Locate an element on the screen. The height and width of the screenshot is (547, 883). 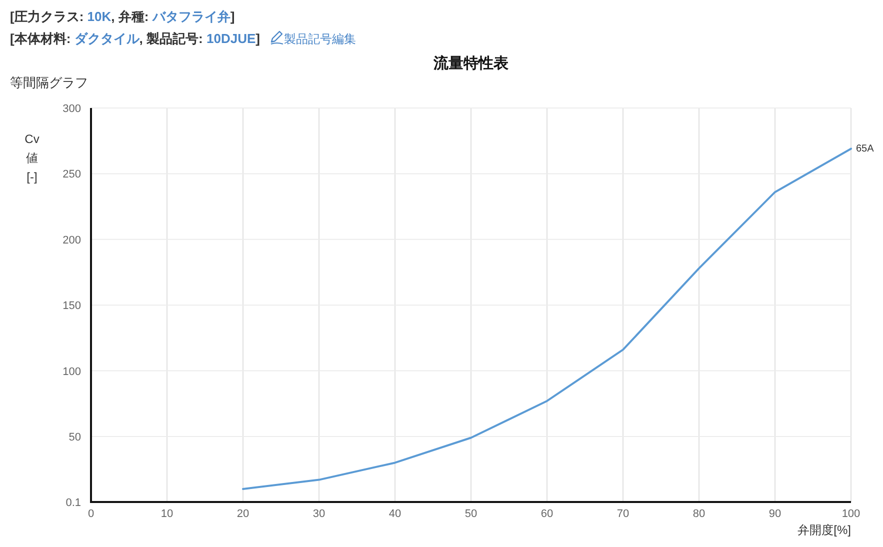
x-tick-label: 20 is located at coordinates (243, 514).